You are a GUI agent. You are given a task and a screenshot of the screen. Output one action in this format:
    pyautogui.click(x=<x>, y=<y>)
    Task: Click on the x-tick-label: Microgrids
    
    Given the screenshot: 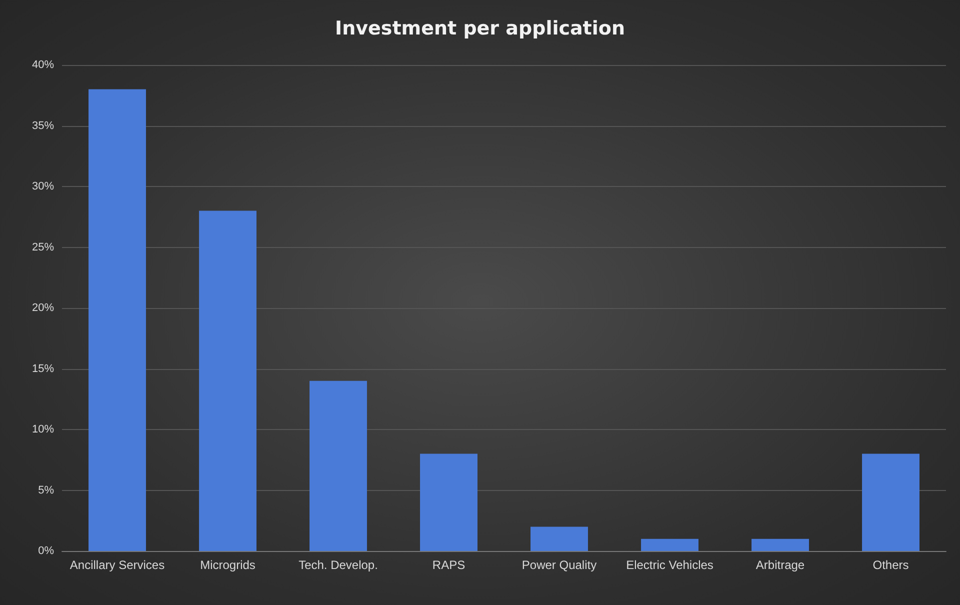 What is the action you would take?
    pyautogui.click(x=228, y=565)
    